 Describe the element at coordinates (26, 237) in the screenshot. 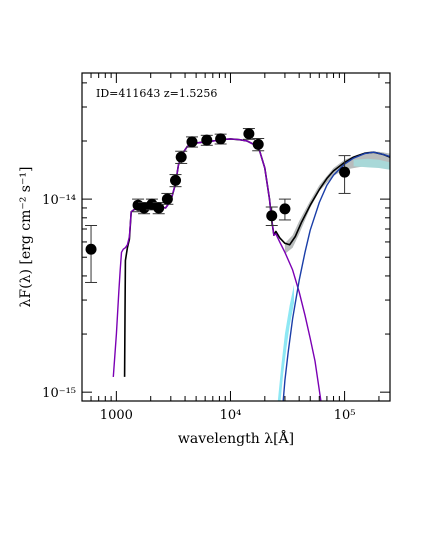

I see `y-axis-label: λF(λ) [erg cm⁻² s⁻¹]` at that location.